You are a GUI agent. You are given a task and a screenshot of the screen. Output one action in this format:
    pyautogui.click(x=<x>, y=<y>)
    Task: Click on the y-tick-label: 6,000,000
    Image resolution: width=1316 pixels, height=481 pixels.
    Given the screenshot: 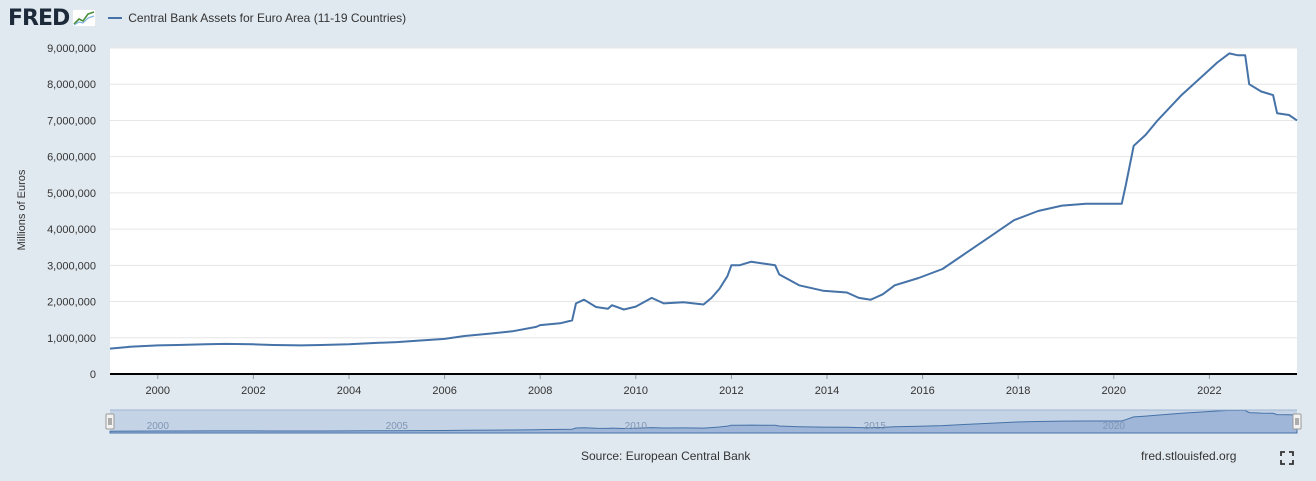 What is the action you would take?
    pyautogui.click(x=71, y=158)
    